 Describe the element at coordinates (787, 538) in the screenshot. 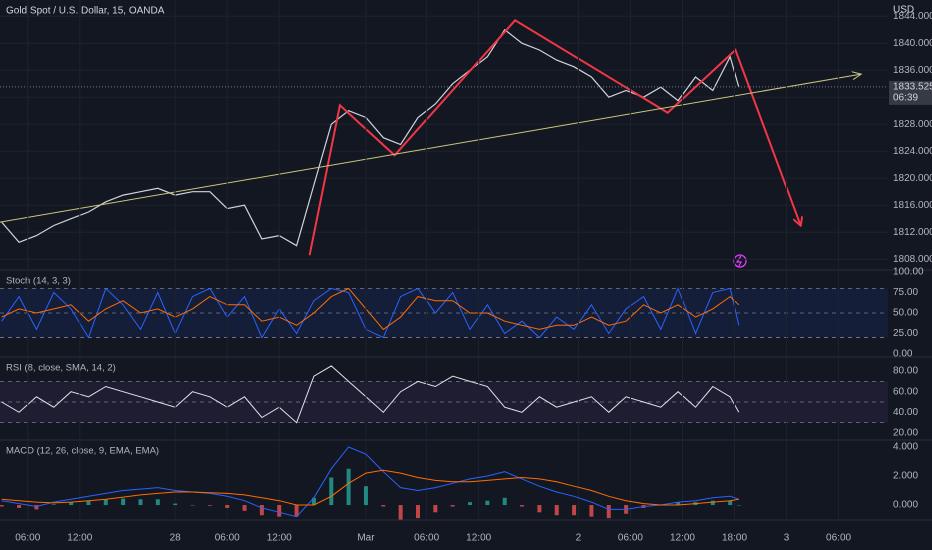

I see `x-tick-label: 3` at that location.